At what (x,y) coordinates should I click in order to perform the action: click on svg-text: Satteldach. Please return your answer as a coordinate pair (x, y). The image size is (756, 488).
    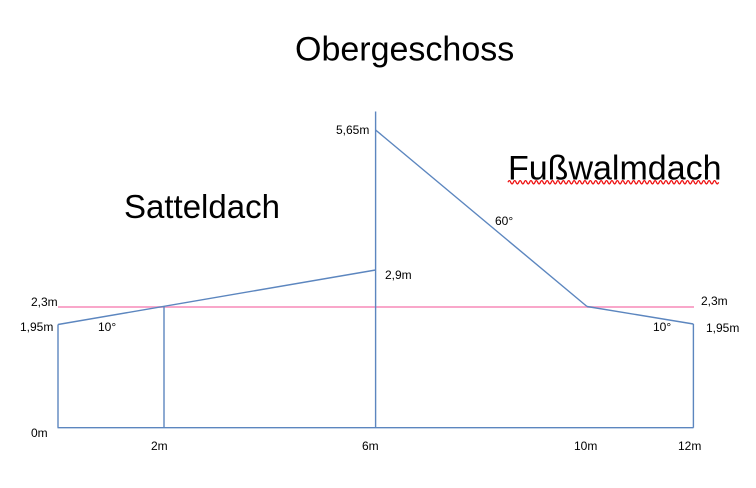
    Looking at the image, I should click on (202, 206).